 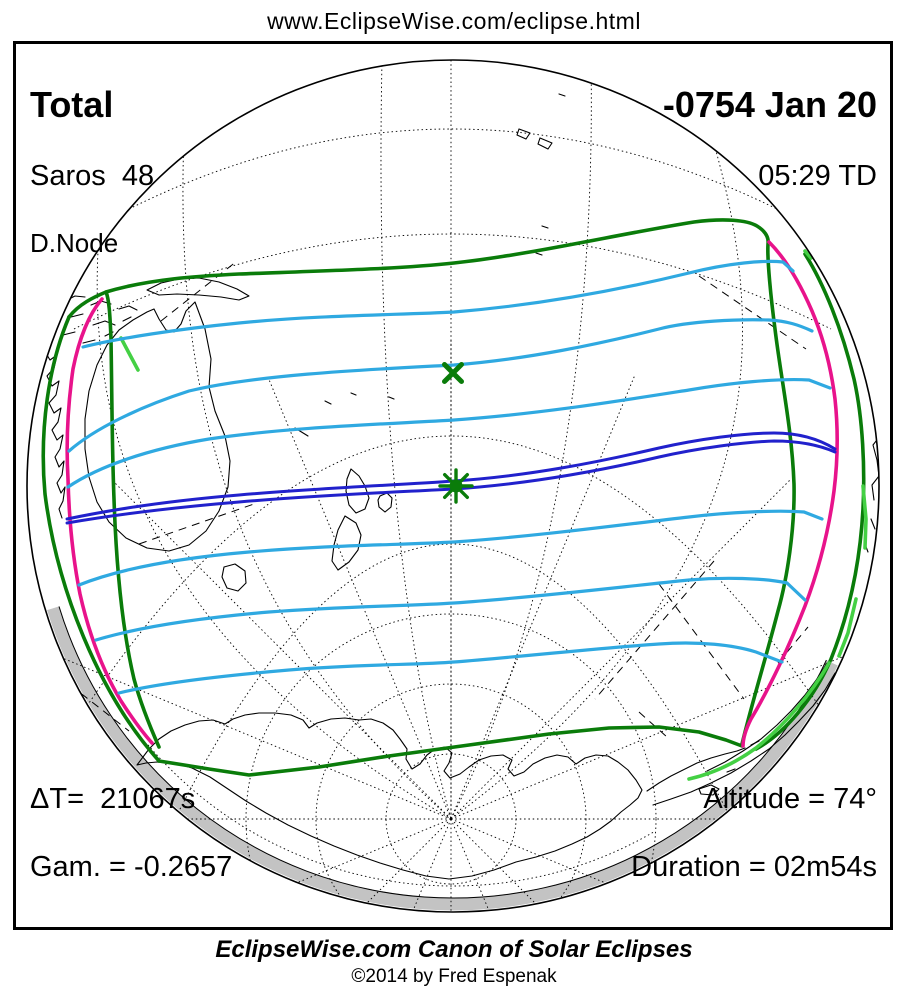 I want to click on node-label: D.Node, so click(x=74, y=243).